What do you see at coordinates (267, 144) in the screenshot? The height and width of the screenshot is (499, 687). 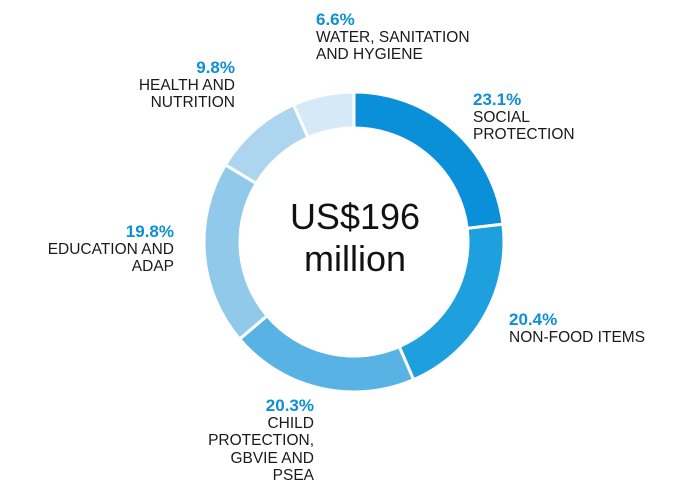 I see `slice-health-nutrition` at bounding box center [267, 144].